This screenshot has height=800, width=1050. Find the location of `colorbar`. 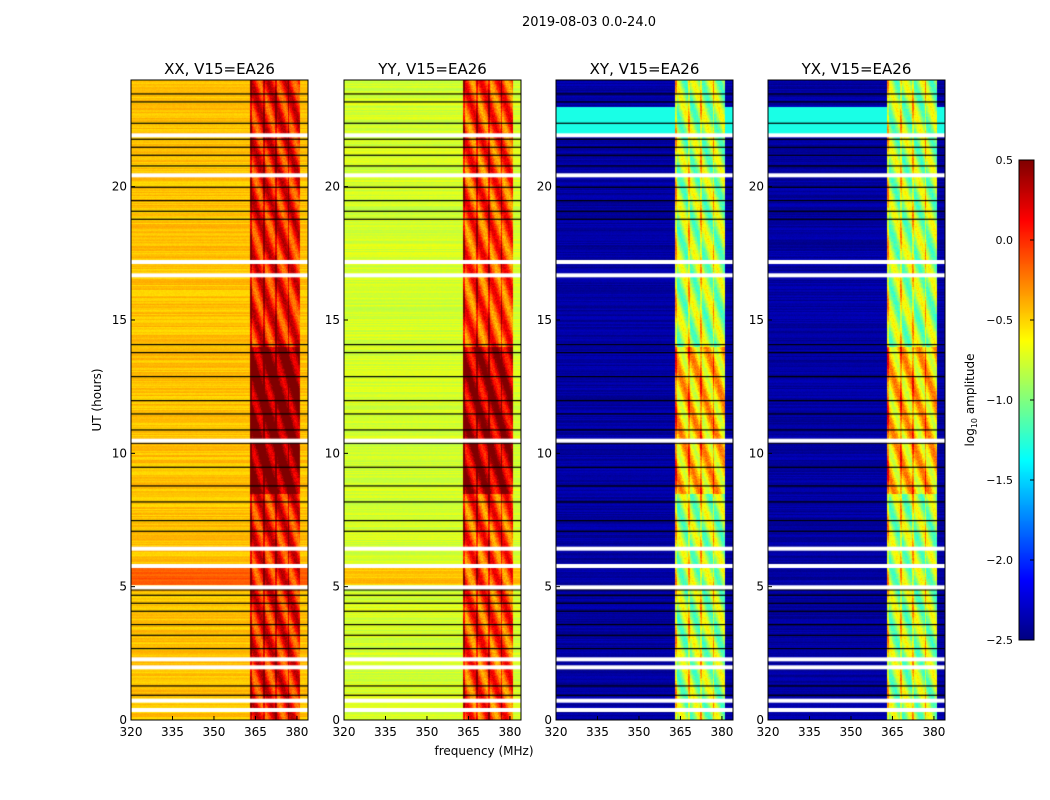

colorbar is located at coordinates (1026, 400).